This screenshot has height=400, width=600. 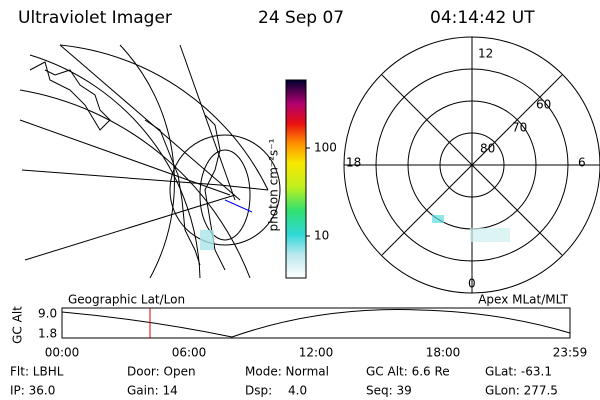 I want to click on colorbar-tick: 10, so click(x=321, y=236).